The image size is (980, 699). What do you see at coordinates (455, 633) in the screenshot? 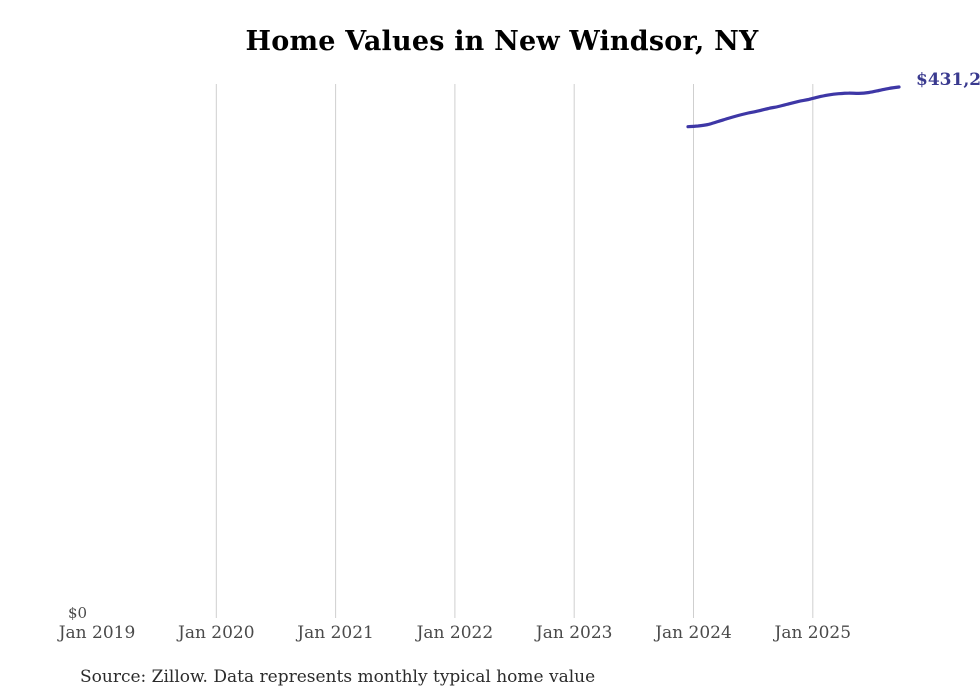
I see `x-axis-label: Jan 2022` at bounding box center [455, 633].